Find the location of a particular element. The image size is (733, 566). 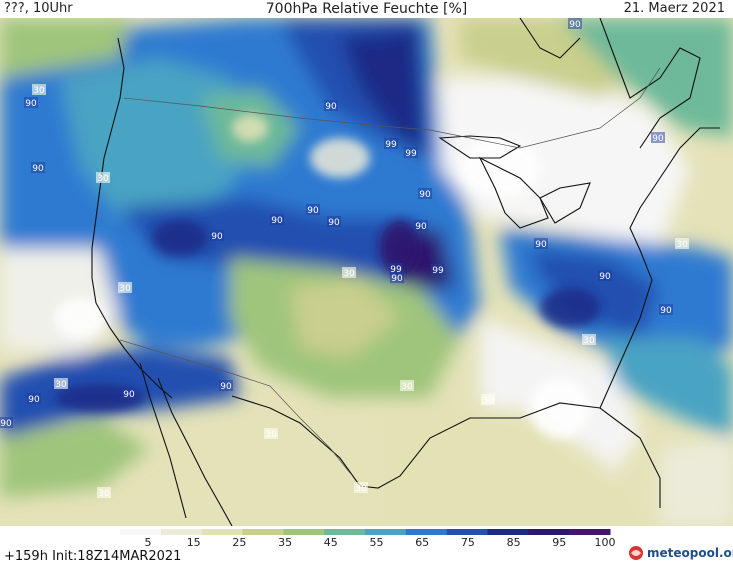

forecast-date: 21. Maerz 2021 is located at coordinates (674, 8).